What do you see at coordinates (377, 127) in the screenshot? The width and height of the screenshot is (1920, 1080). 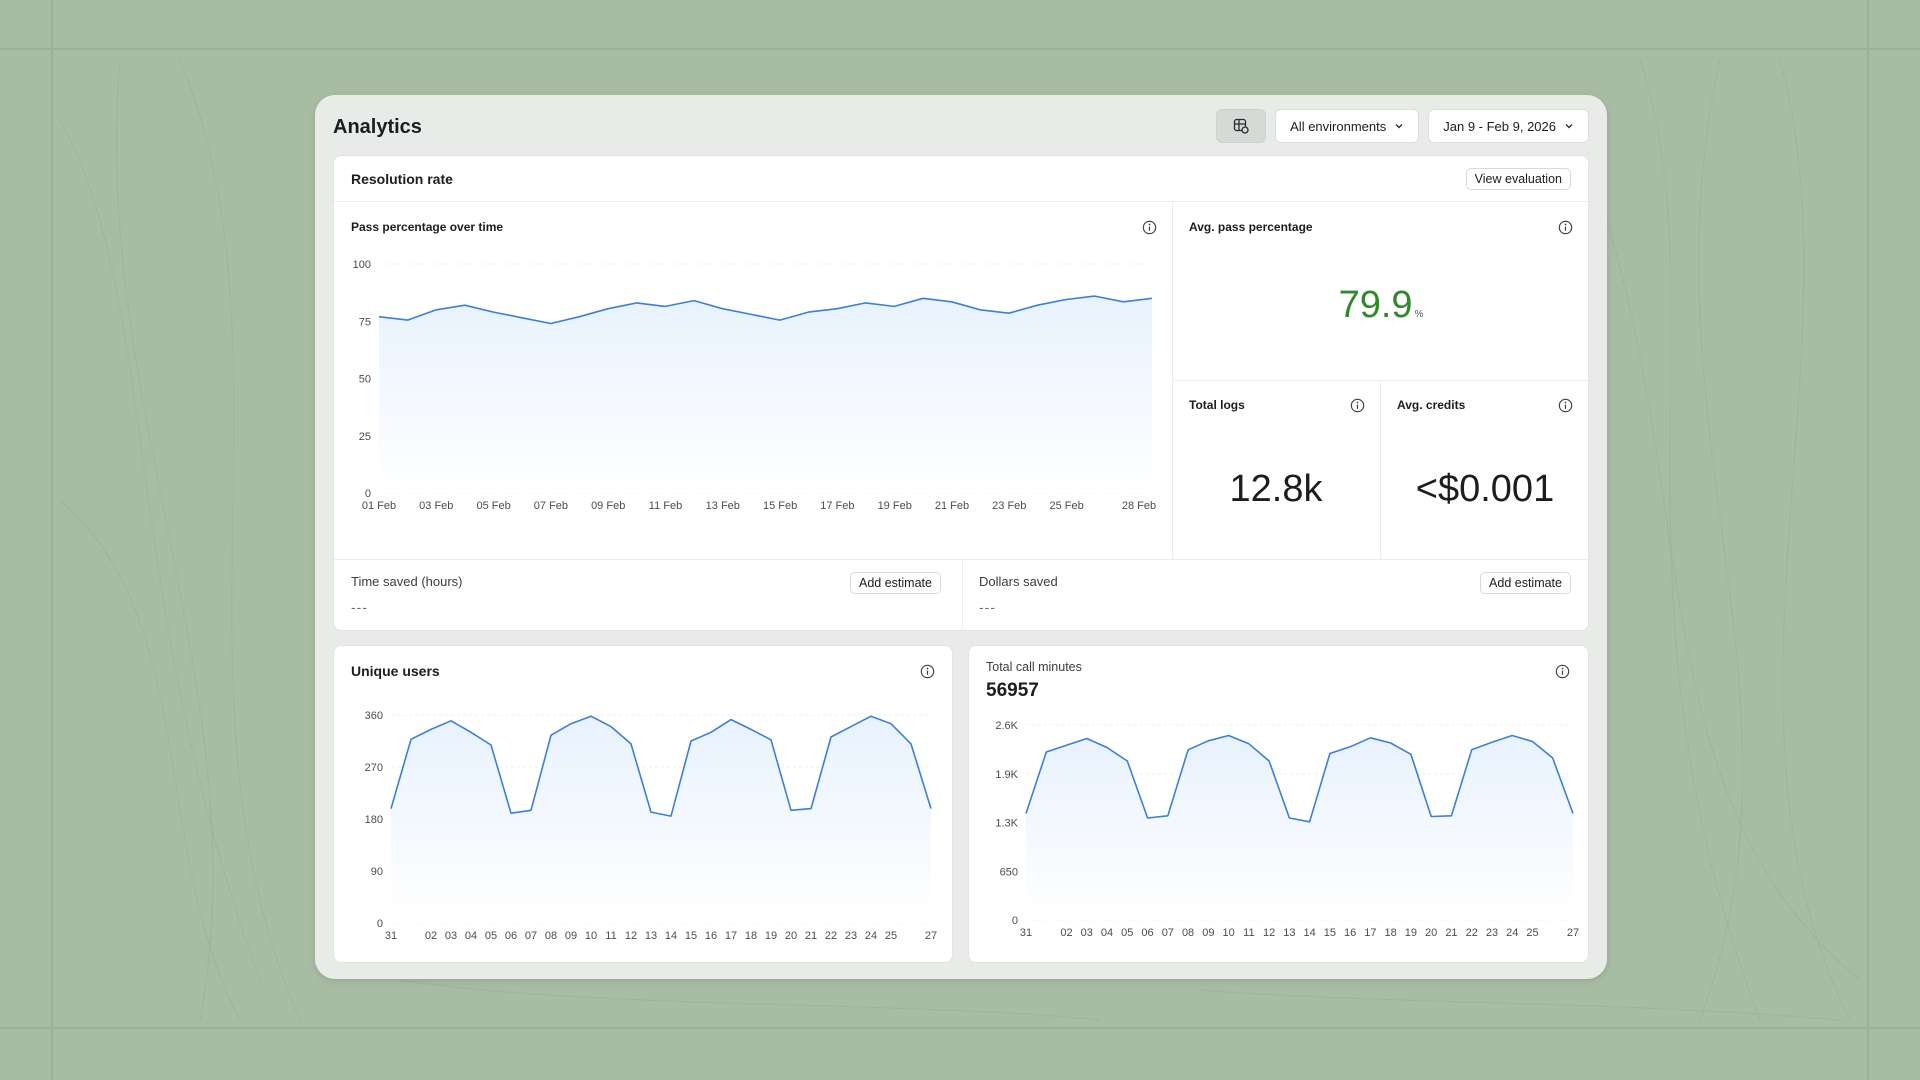 I see `page-title: Analytics` at bounding box center [377, 127].